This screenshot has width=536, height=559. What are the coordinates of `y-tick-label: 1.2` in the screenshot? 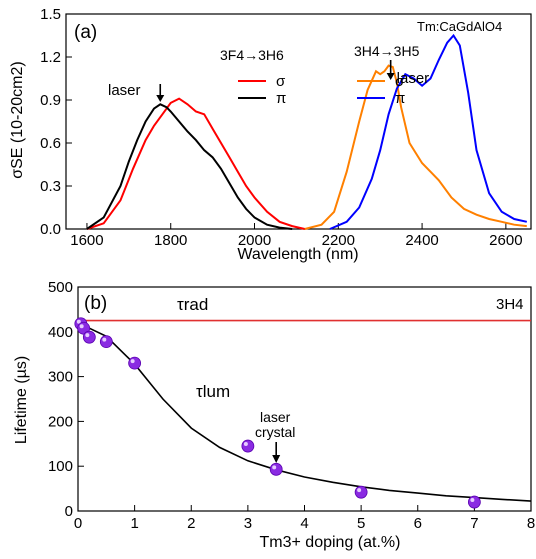 It's located at (50, 57).